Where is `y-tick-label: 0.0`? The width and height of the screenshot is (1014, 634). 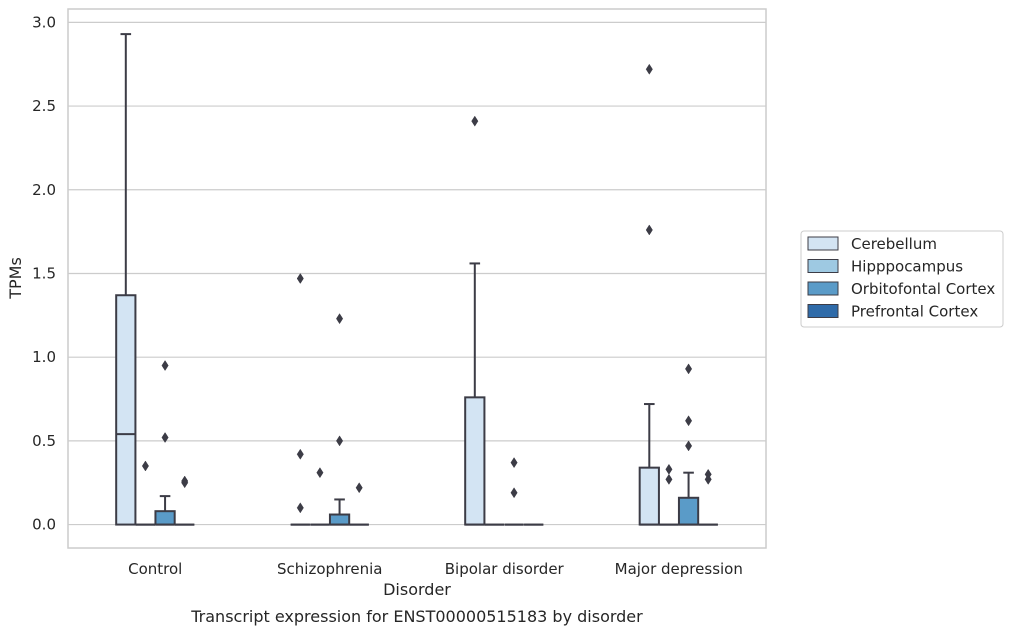 y-tick-label: 0.0 is located at coordinates (44, 525).